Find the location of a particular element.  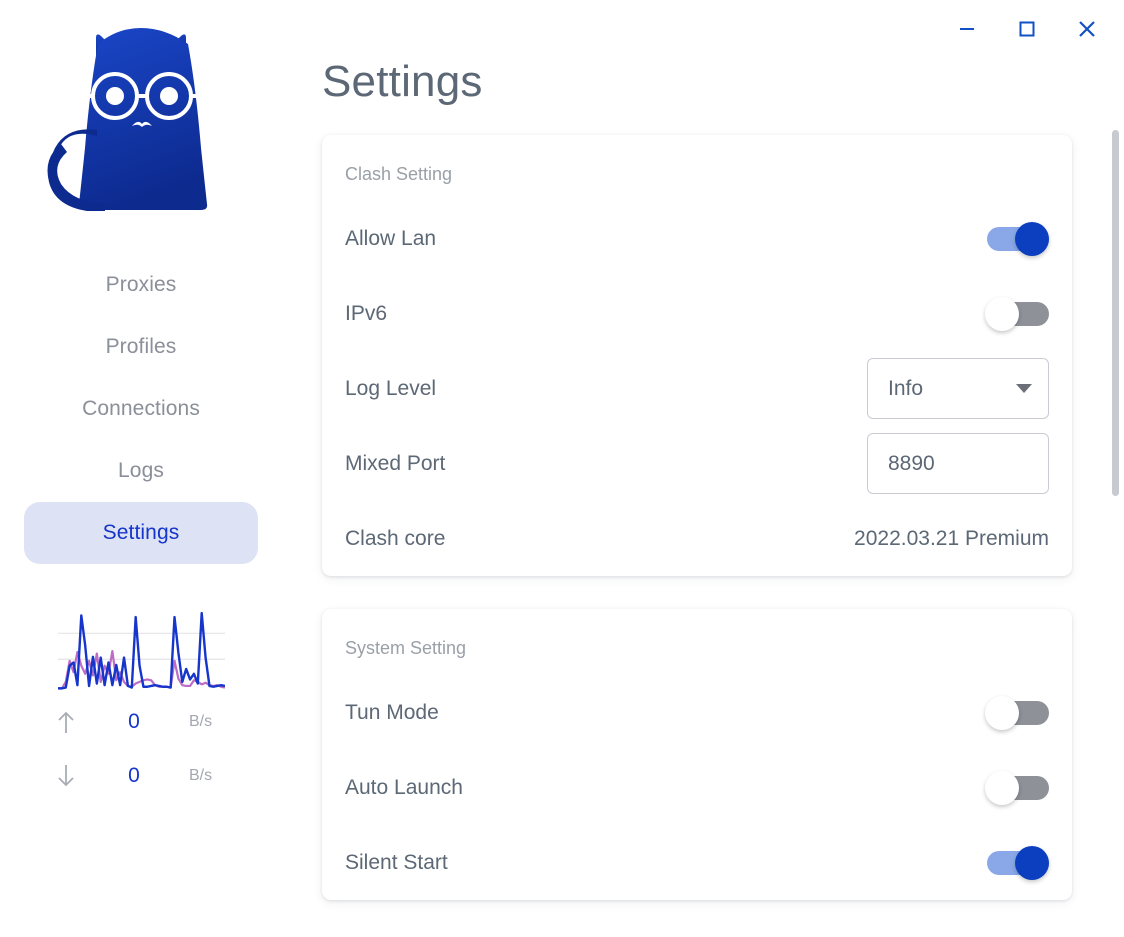

sidebar-item-profiles: Profiles is located at coordinates (141, 347).